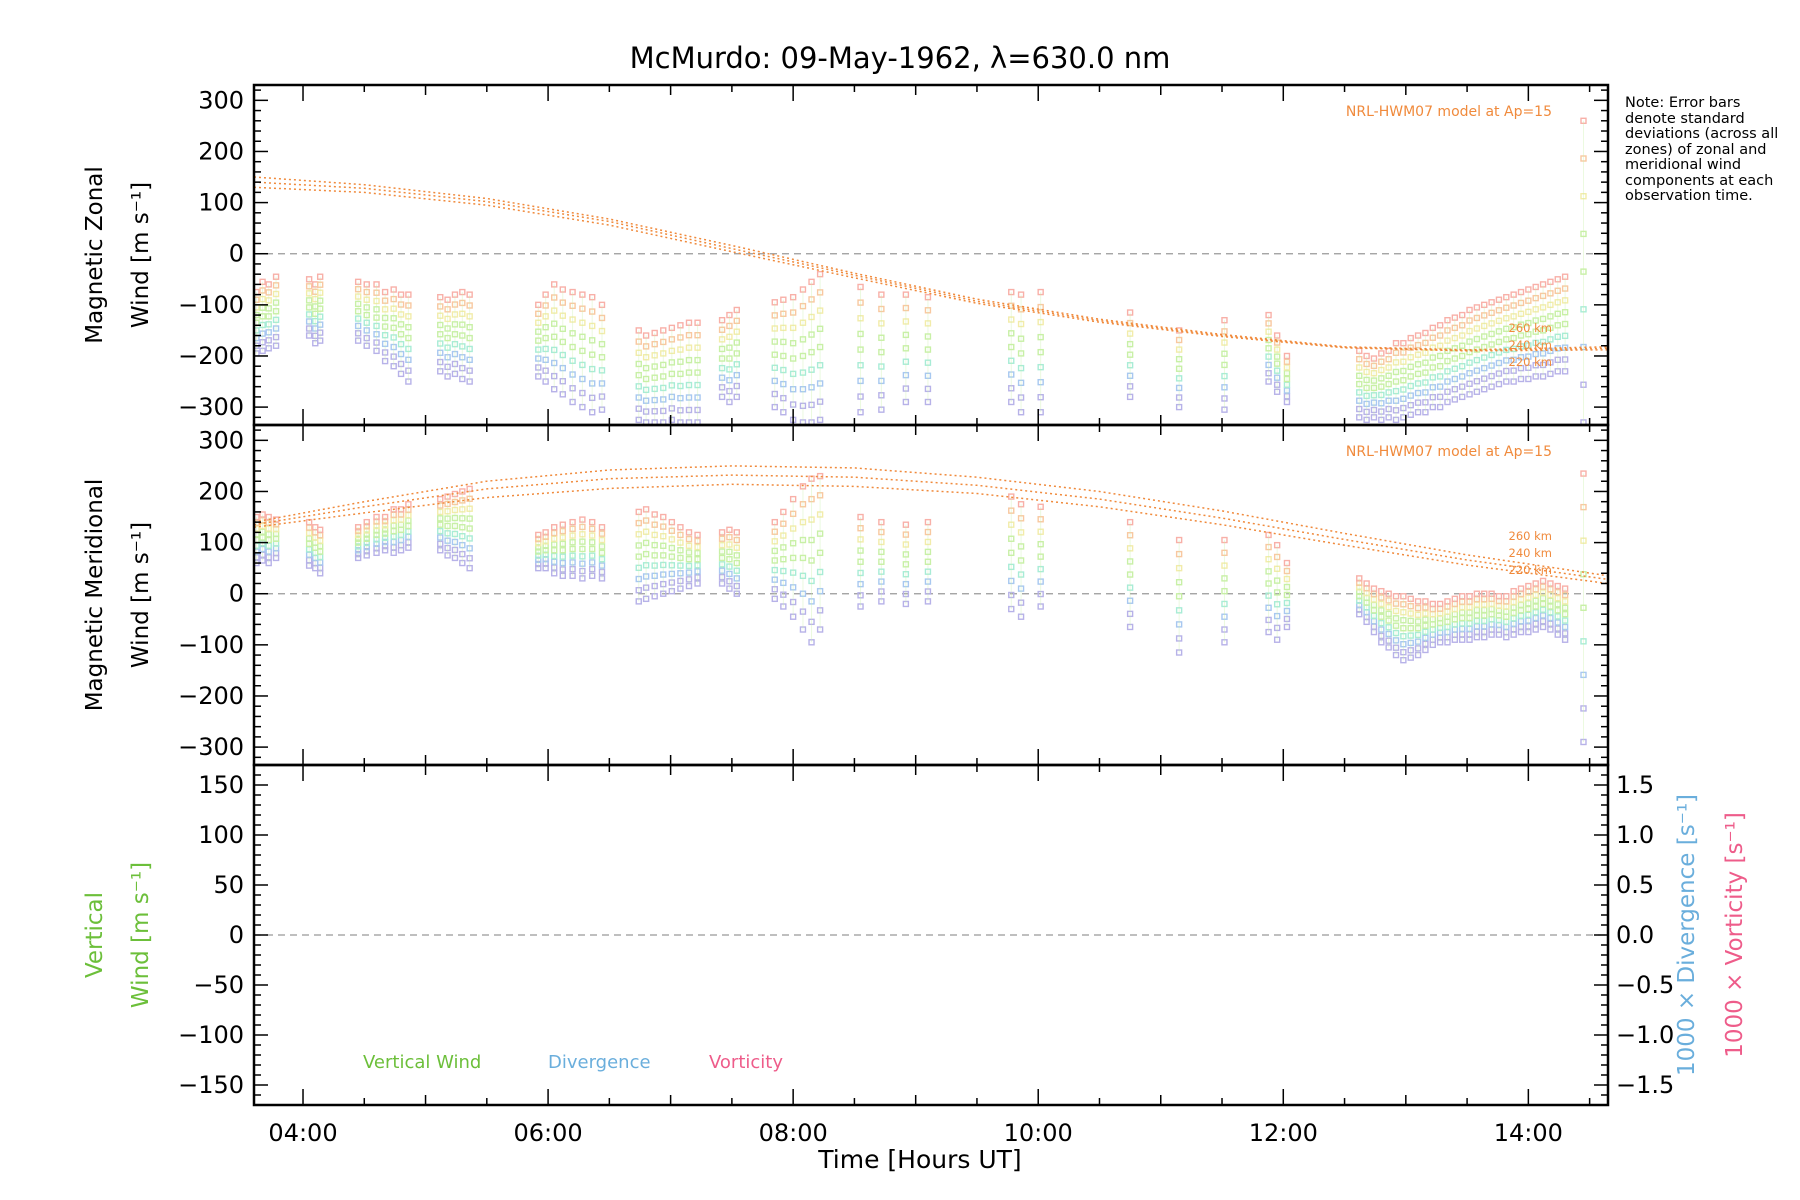 The height and width of the screenshot is (1200, 1800). Describe the element at coordinates (221, 785) in the screenshot. I see `vertical-ytick-label: 150` at that location.